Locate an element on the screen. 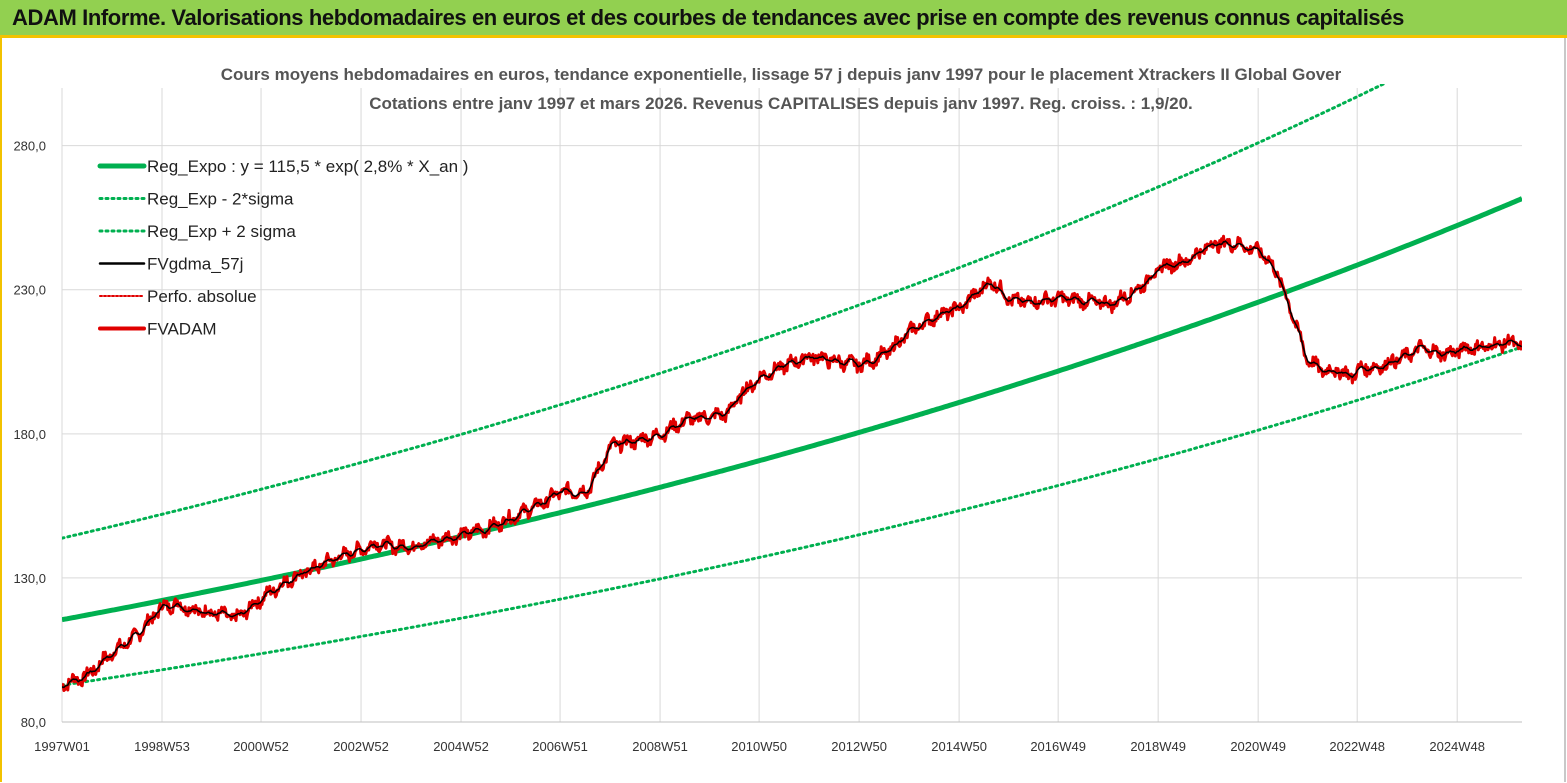 This screenshot has width=1567, height=783. x-tick-label: 2008W51 is located at coordinates (660, 746).